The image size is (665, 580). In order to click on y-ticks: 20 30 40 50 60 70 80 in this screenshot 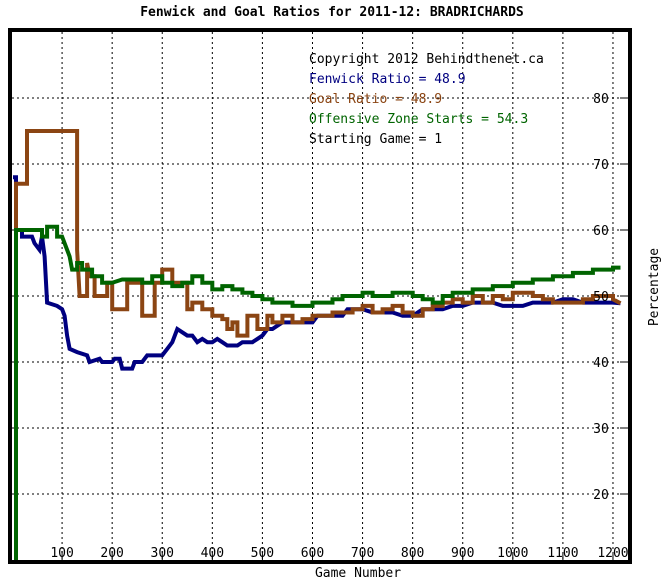, I will do `click(601, 297)`.